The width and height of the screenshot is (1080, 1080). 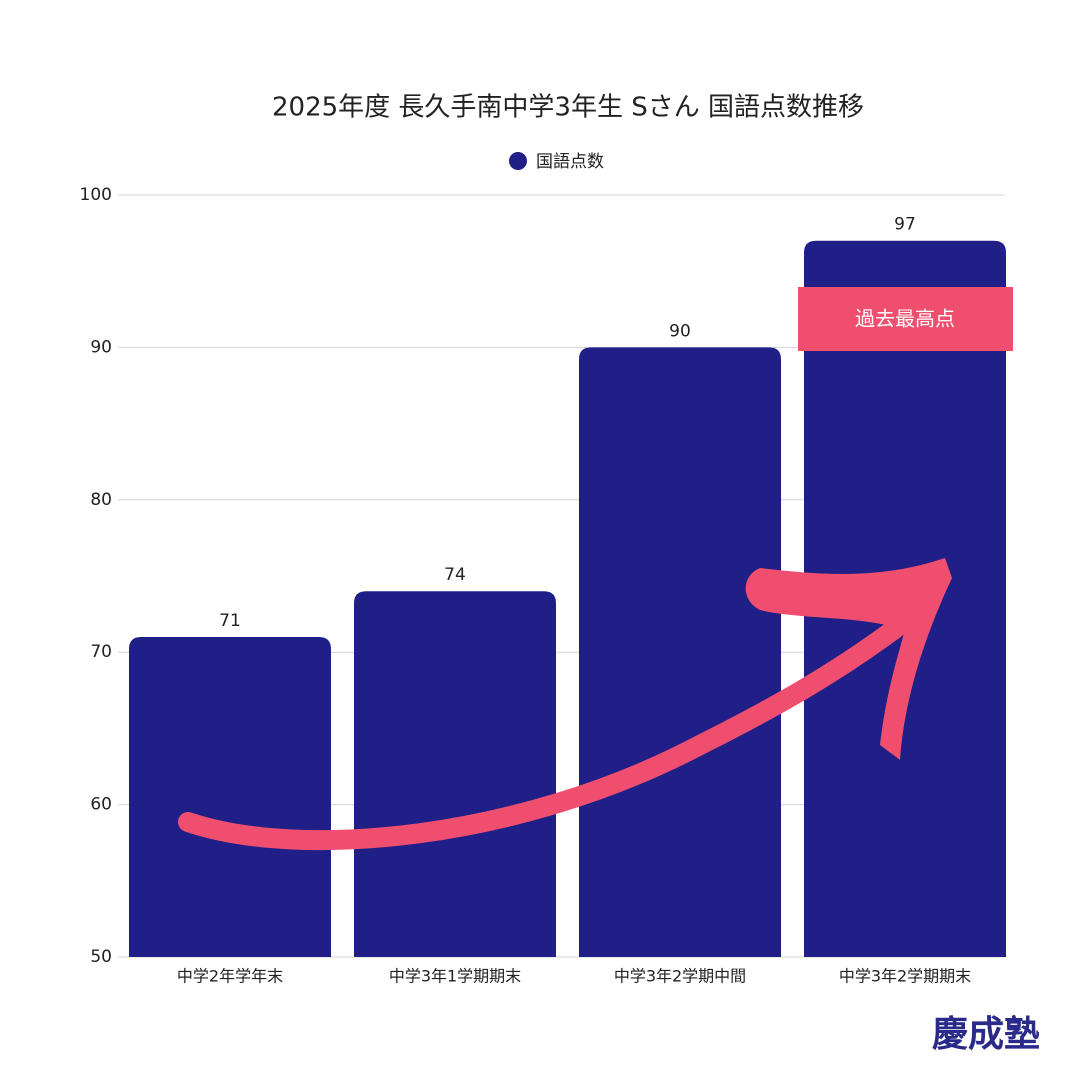 I want to click on annotation: 過去最高点, so click(x=905, y=319).